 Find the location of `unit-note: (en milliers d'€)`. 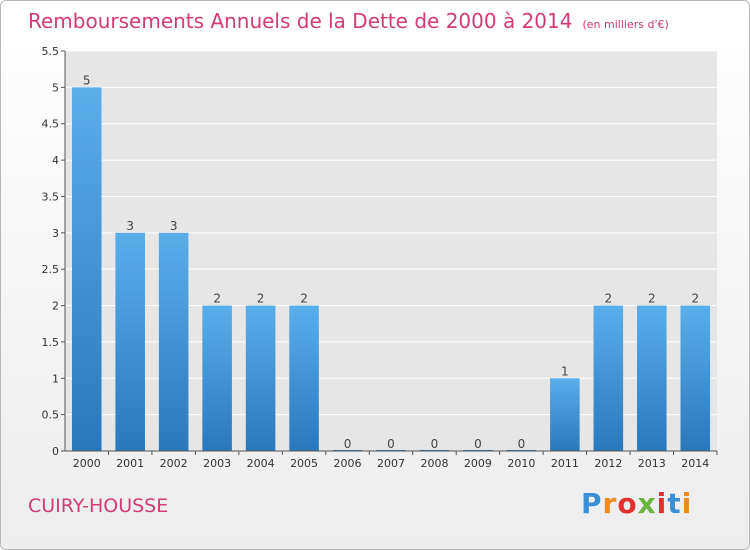

unit-note: (en milliers d'€) is located at coordinates (625, 24).